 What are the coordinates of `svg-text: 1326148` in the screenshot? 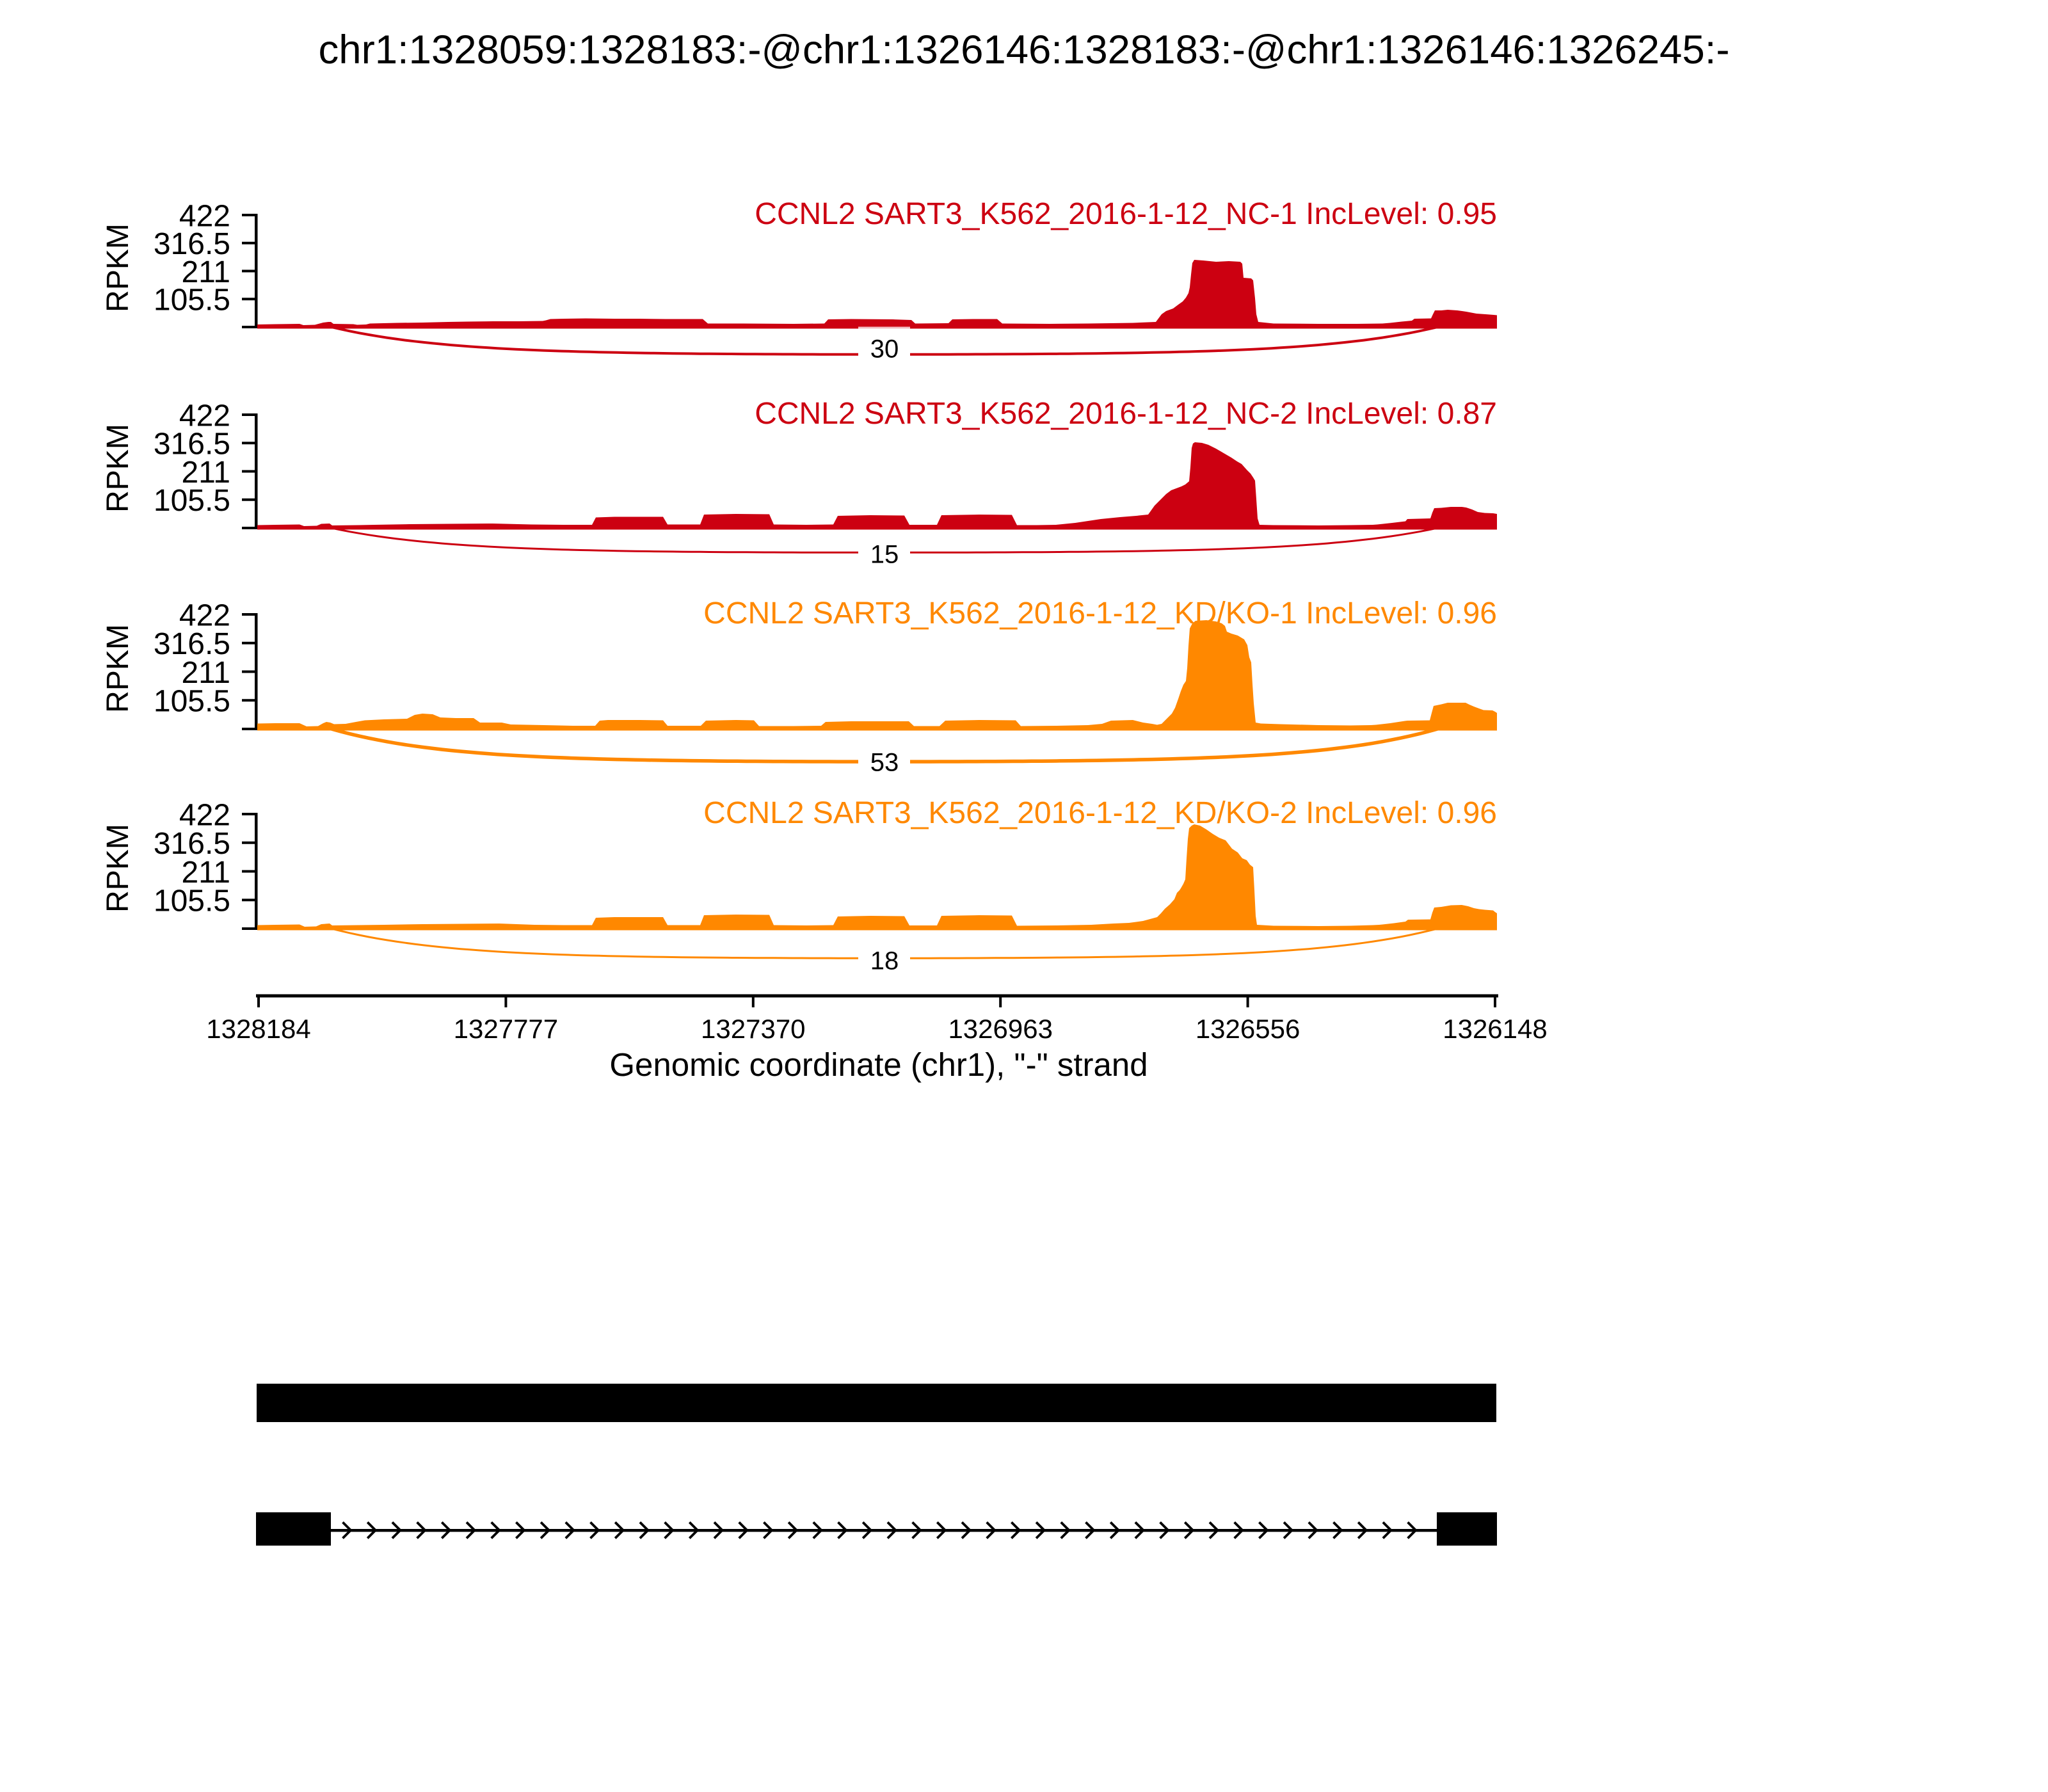 It's located at (1495, 1029).